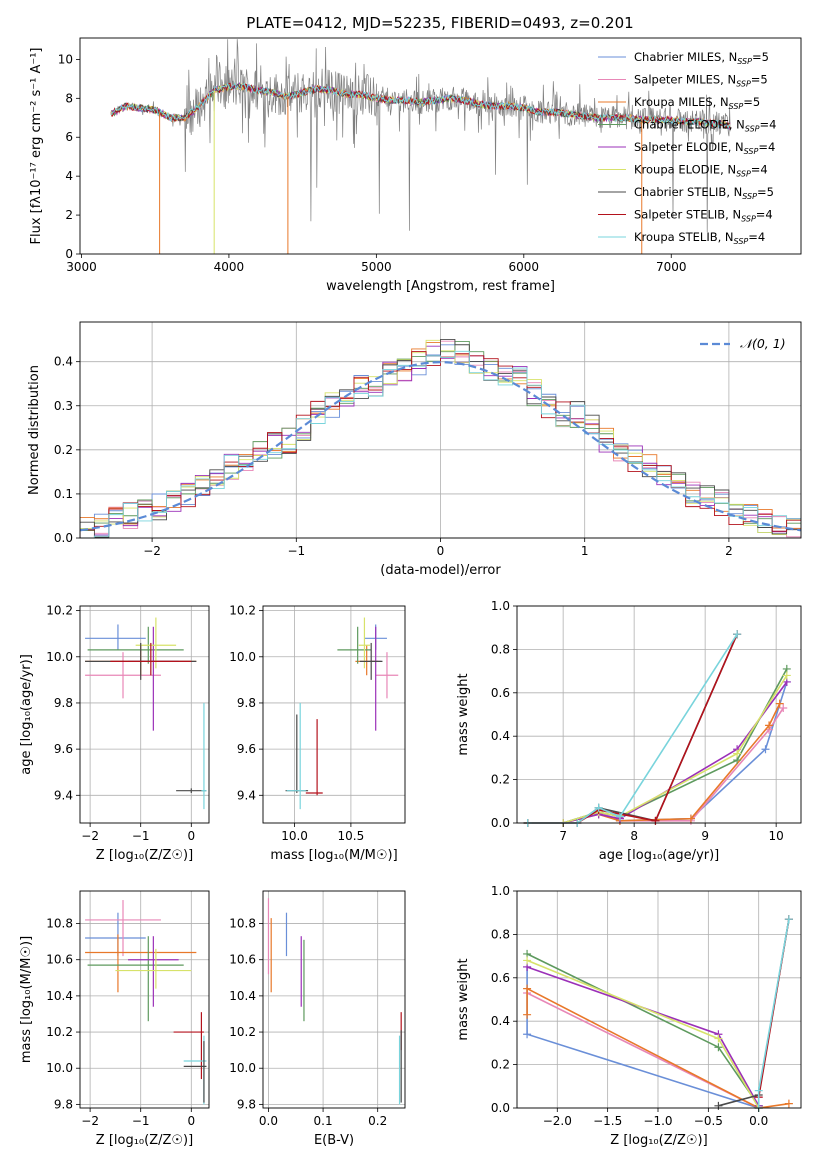  What do you see at coordinates (81, 267) in the screenshot?
I see `x-tick-label: 3000` at bounding box center [81, 267].